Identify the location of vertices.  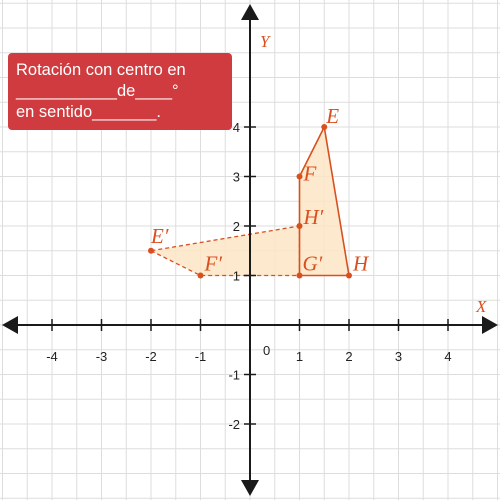
(250, 201).